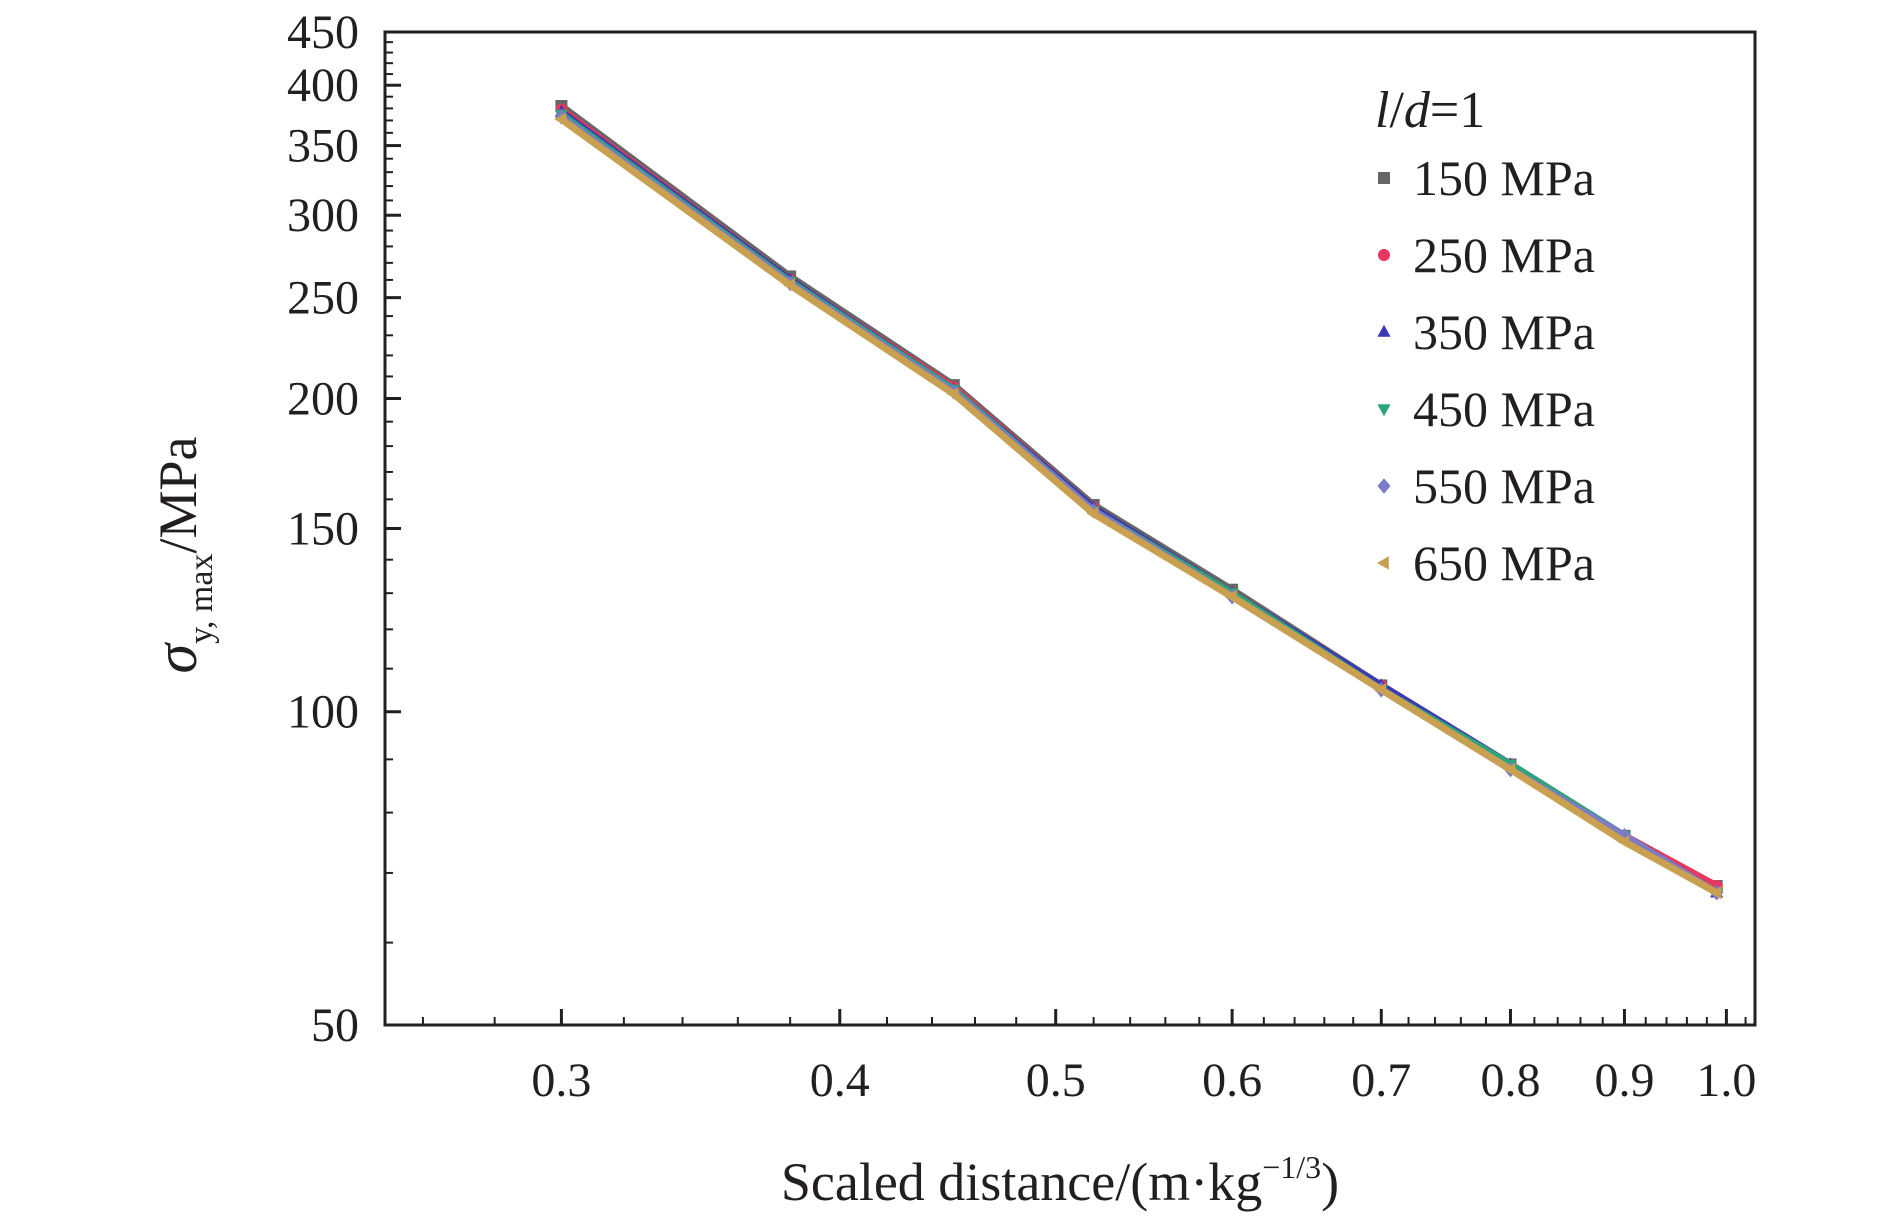  Describe the element at coordinates (176, 657) in the screenshot. I see `y-axis-title-symbol: σ` at that location.